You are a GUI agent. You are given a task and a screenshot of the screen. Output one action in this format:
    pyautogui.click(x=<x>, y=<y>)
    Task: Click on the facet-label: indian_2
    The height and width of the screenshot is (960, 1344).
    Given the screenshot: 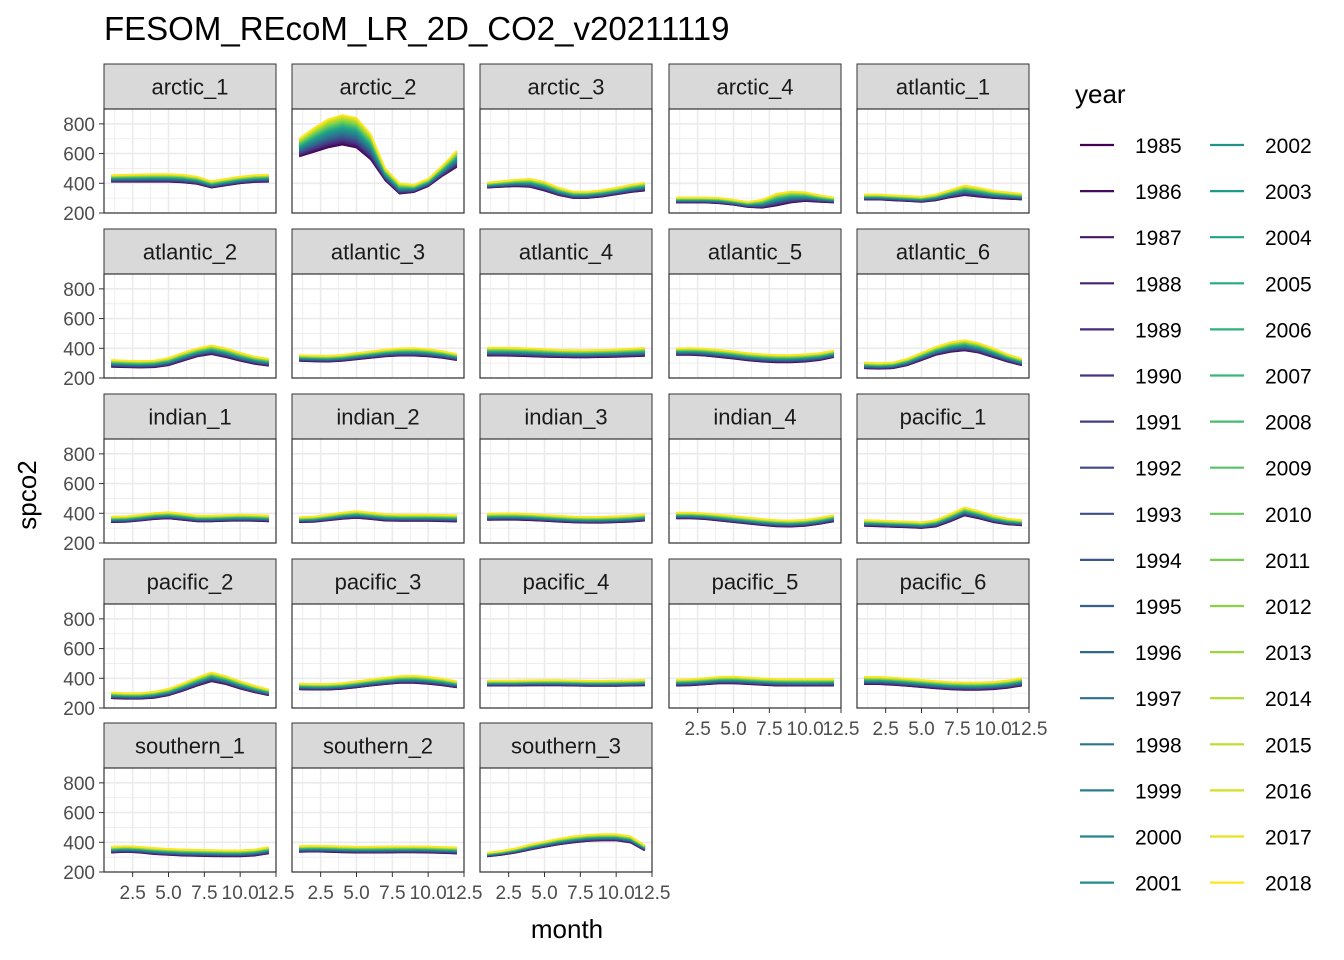 What is the action you would take?
    pyautogui.click(x=377, y=417)
    